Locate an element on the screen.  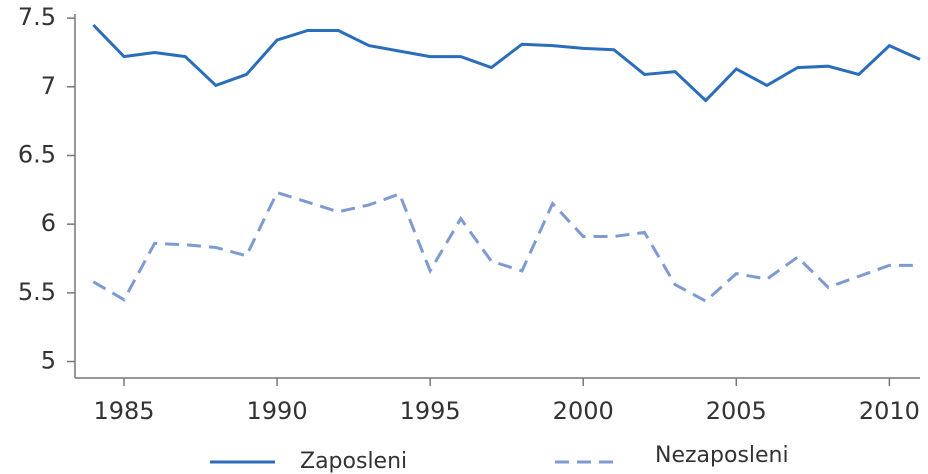
y-tick-label: 5.5 is located at coordinates (37, 292).